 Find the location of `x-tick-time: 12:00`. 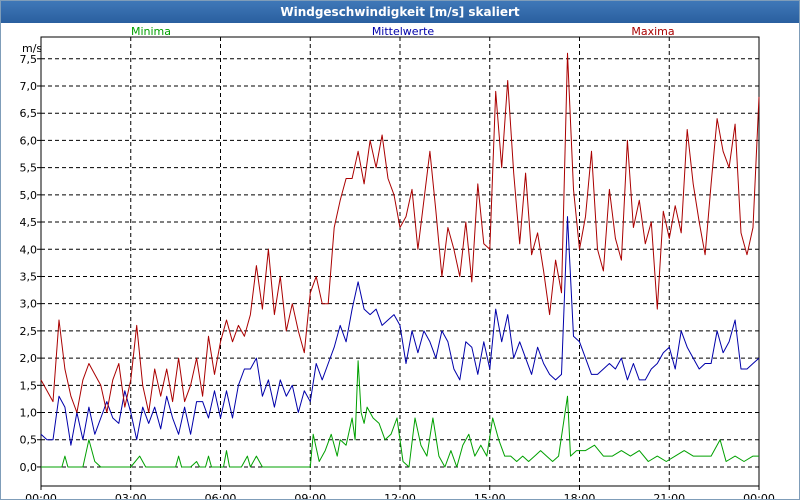

x-tick-time: 12:00 is located at coordinates (400, 495).